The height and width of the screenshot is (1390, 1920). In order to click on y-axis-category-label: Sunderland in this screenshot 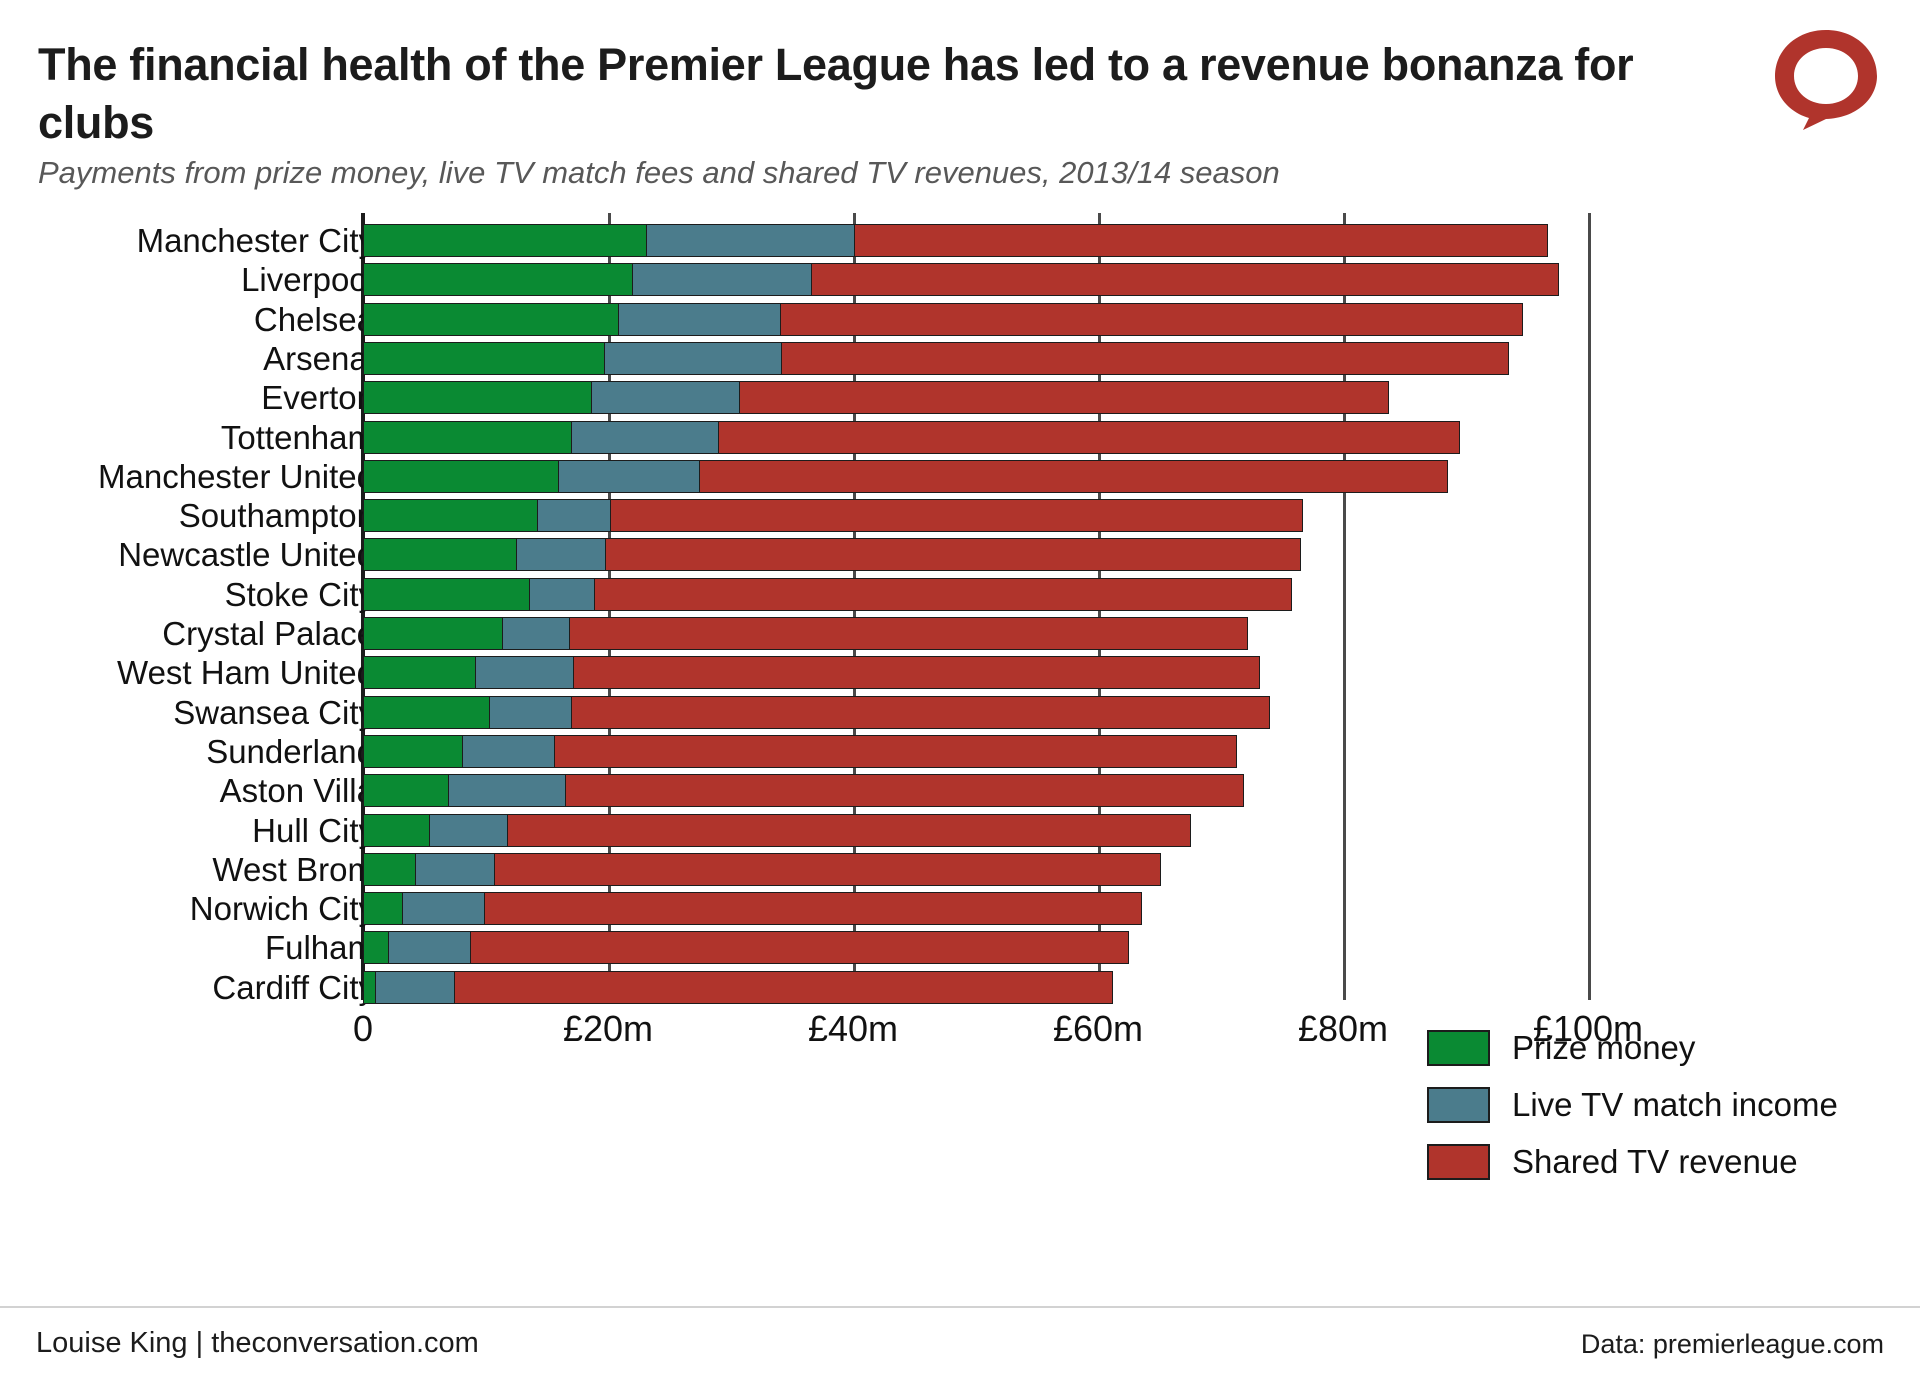, I will do `click(290, 751)`.